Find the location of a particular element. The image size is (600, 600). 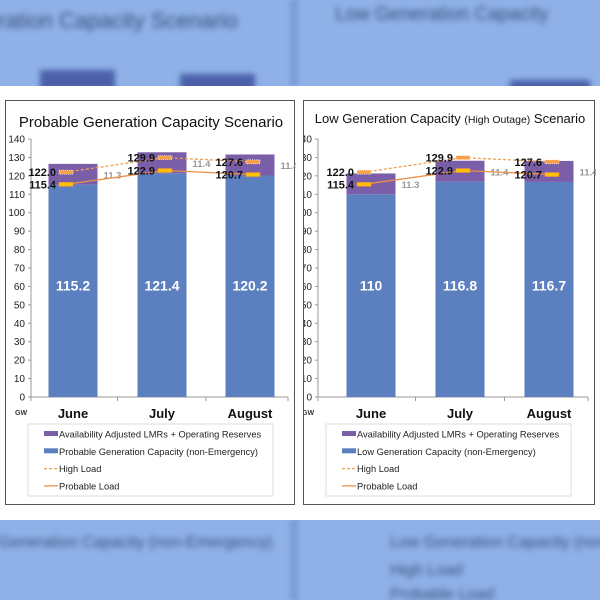

blurred-legend-right: Low Generation Capacity (non-Emergency) is located at coordinates (495, 542).